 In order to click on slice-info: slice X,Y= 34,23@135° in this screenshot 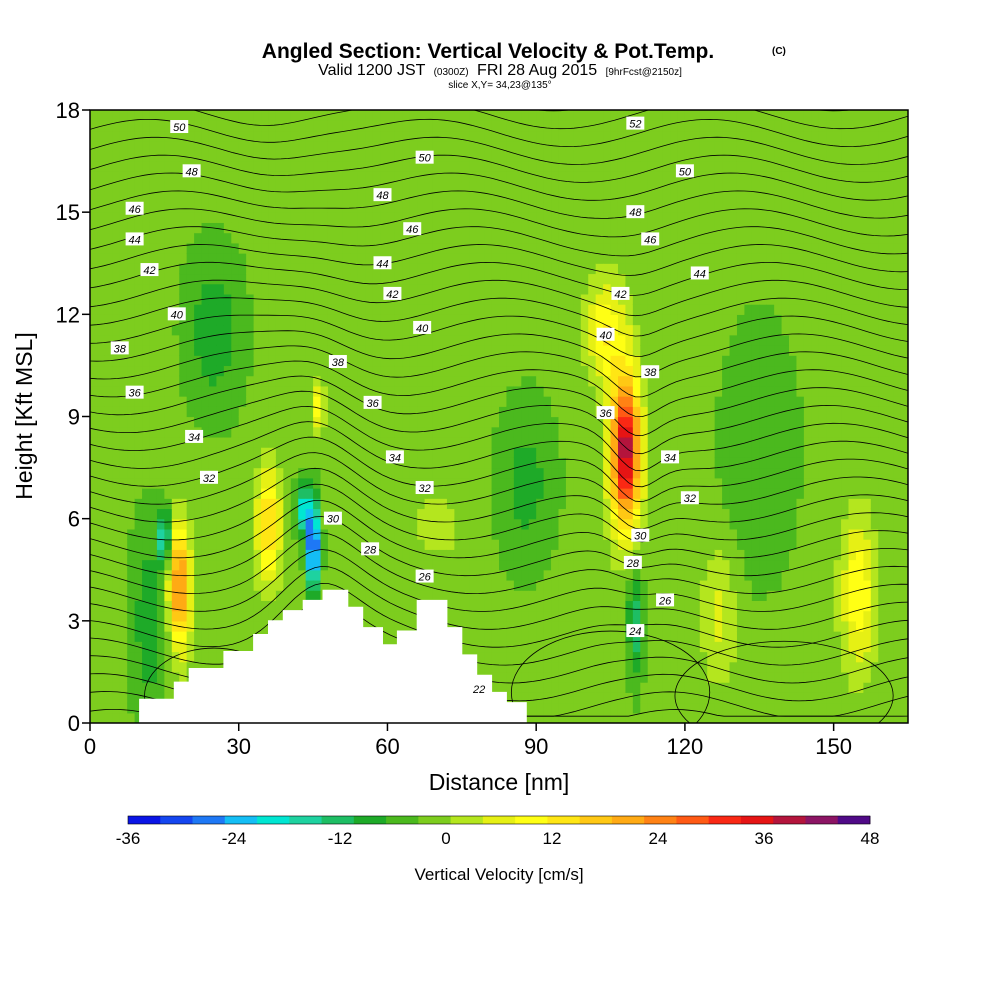, I will do `click(499, 85)`.